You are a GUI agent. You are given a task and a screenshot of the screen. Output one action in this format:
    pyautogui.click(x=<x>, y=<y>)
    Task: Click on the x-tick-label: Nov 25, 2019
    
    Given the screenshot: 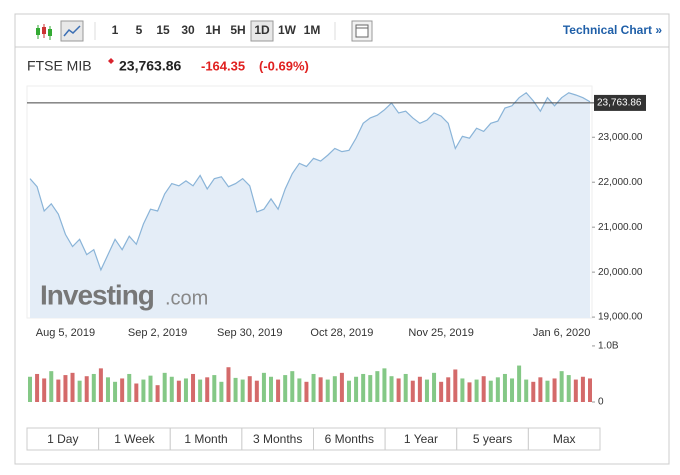 What is the action you would take?
    pyautogui.click(x=440, y=333)
    